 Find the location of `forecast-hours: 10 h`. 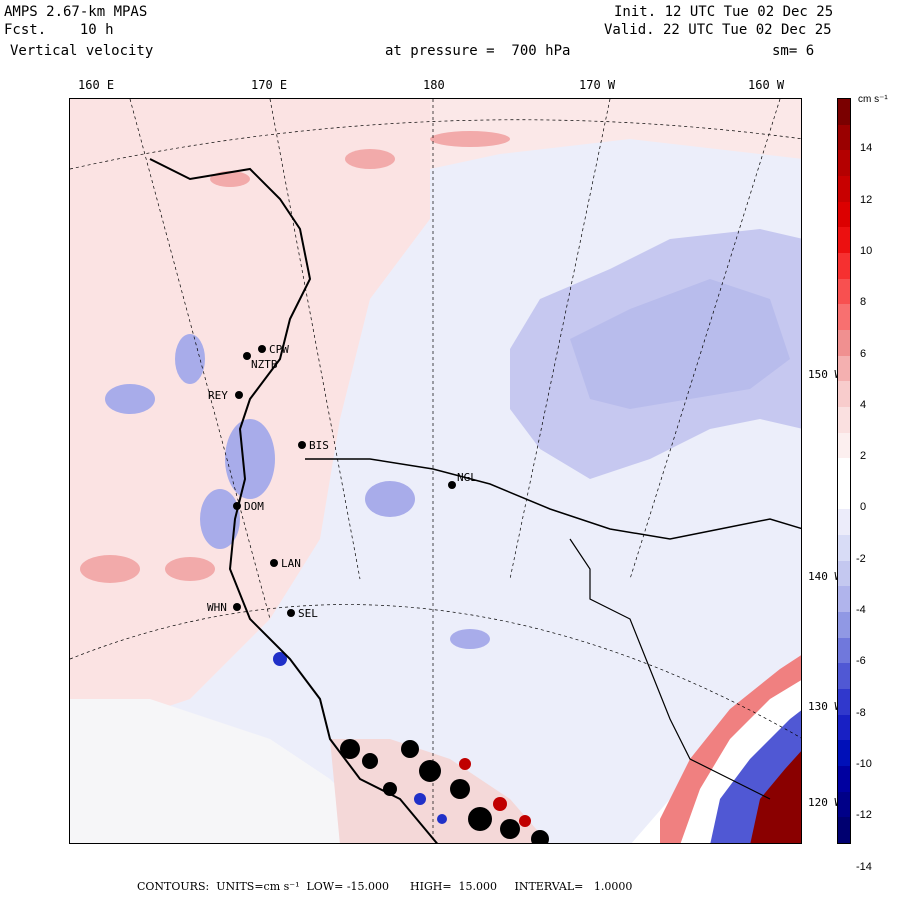

forecast-hours: 10 h is located at coordinates (96, 30).